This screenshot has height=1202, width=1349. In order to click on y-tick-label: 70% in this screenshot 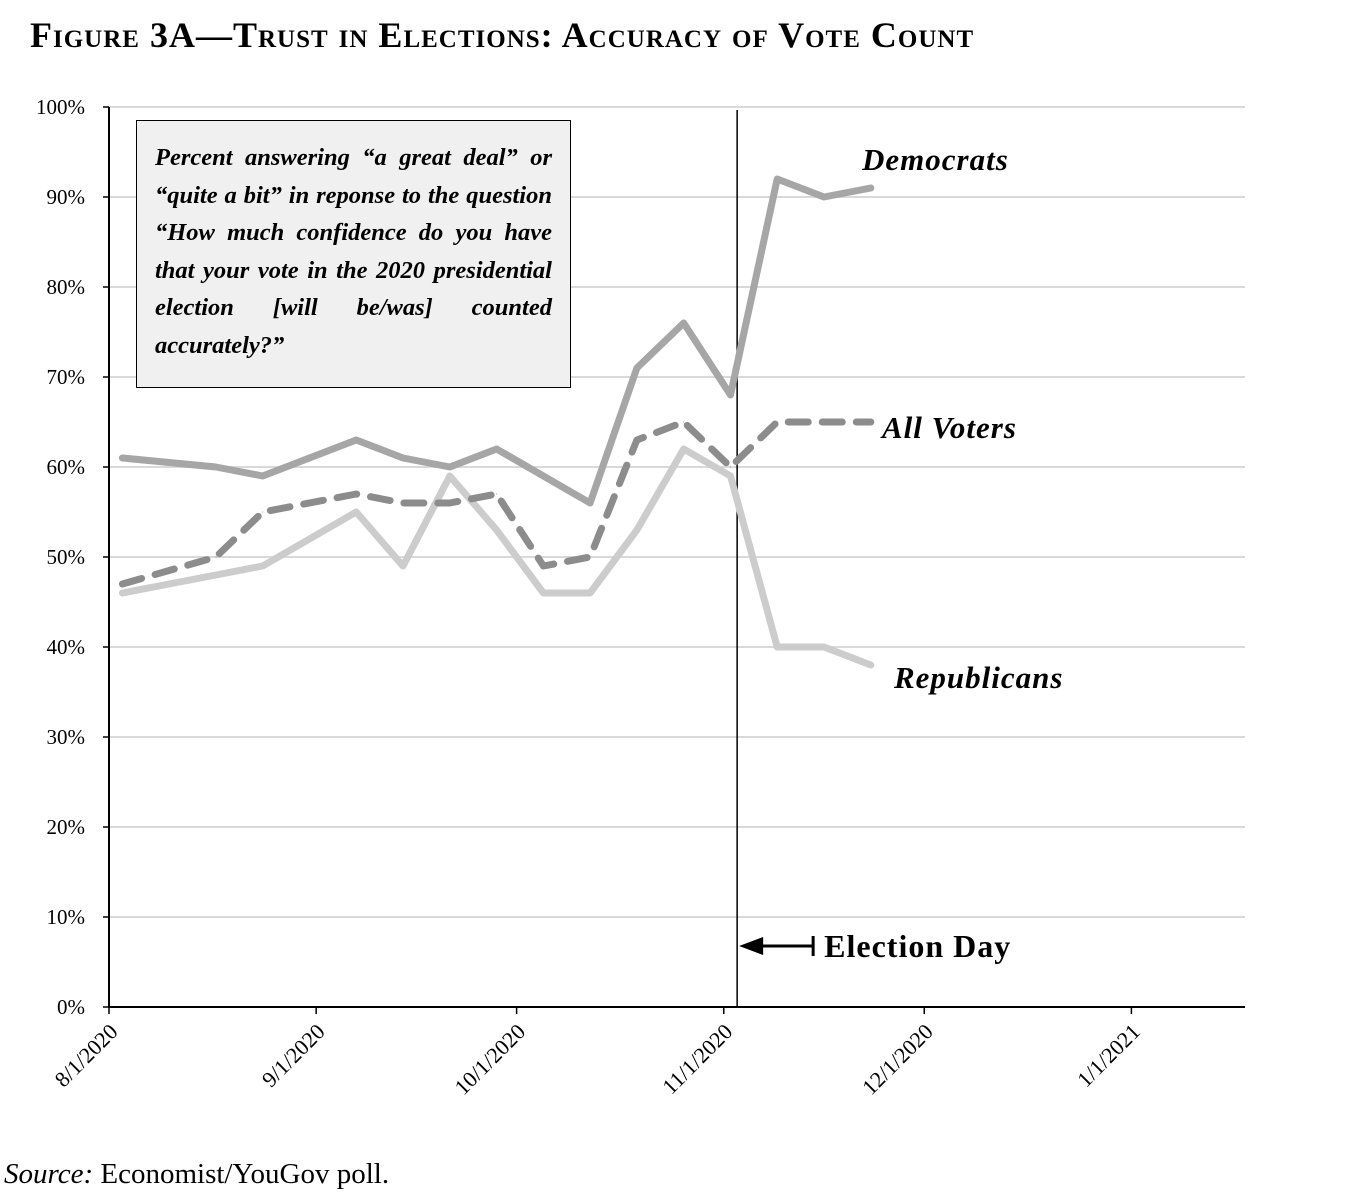, I will do `click(66, 377)`.